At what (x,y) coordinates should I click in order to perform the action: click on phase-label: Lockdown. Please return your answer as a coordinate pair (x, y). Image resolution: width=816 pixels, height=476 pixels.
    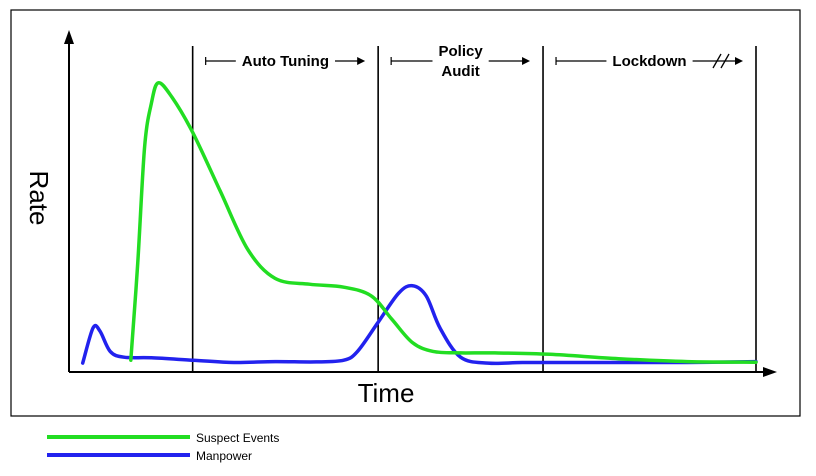
    Looking at the image, I should click on (649, 61).